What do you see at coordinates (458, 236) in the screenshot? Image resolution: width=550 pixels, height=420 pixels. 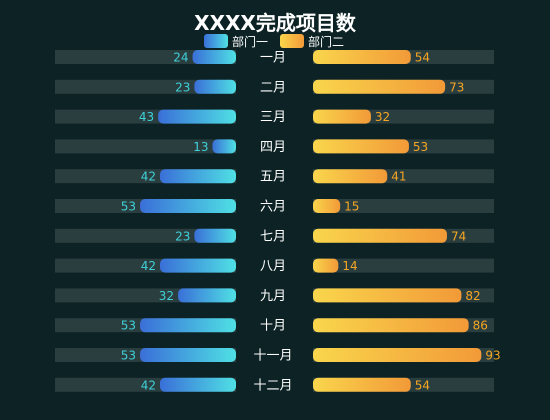 I see `data-label-right: 74` at bounding box center [458, 236].